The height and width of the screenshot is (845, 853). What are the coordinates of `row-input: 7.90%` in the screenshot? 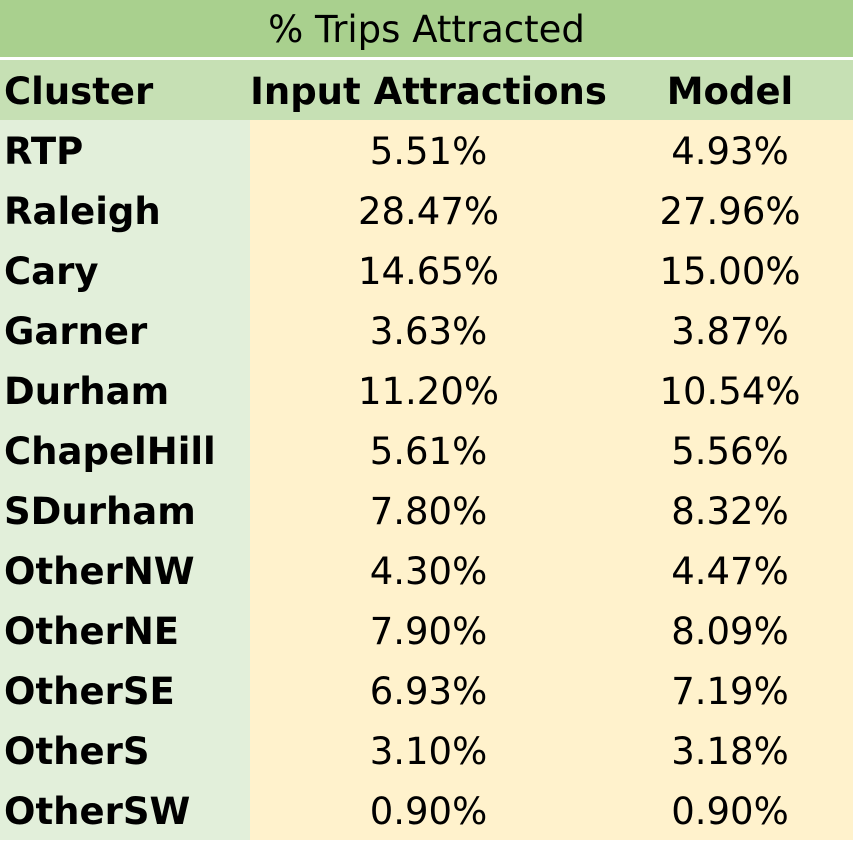 It's located at (428, 630).